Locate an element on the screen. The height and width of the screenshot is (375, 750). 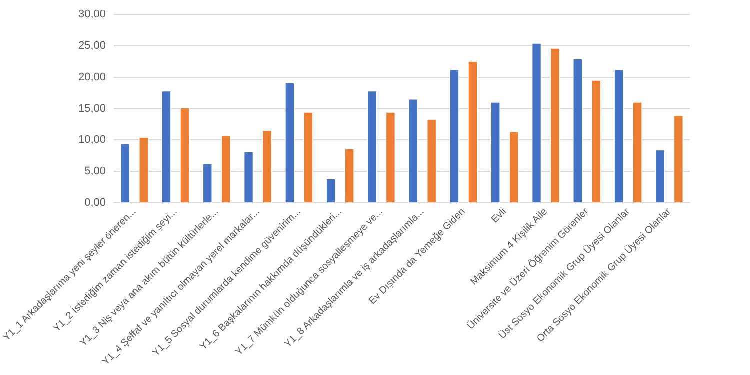
y-tick-label: 30,00 is located at coordinates (92, 14).